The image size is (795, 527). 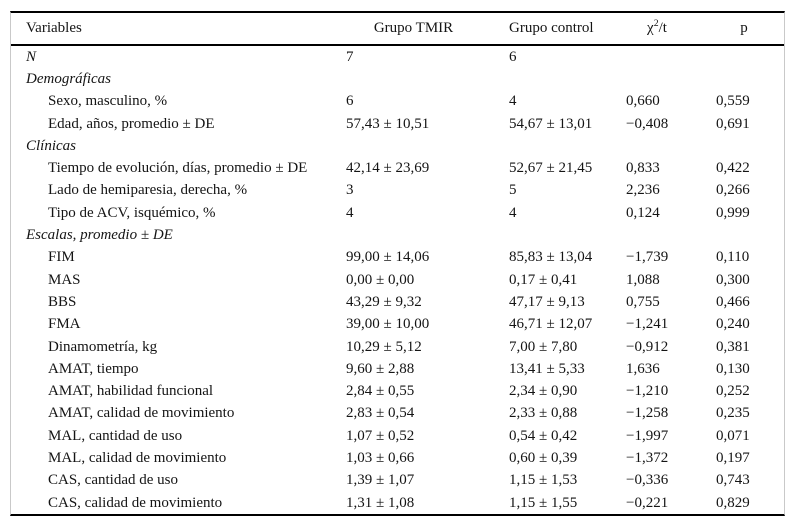 What do you see at coordinates (733, 168) in the screenshot?
I see `p-value: 0,422` at bounding box center [733, 168].